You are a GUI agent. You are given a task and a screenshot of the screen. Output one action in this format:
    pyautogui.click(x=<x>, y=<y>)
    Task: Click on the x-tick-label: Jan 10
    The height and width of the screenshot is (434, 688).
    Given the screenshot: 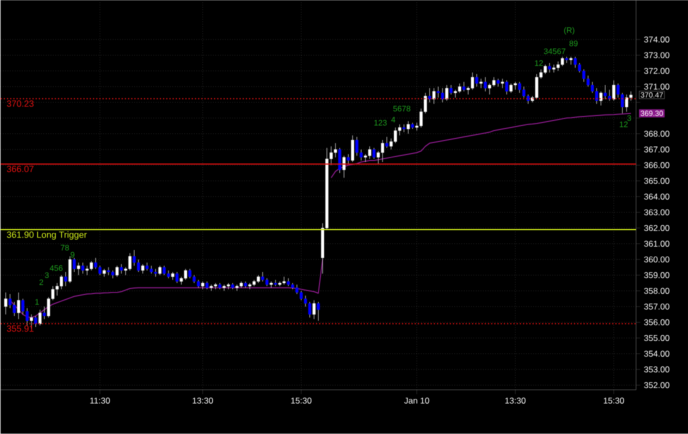 What is the action you would take?
    pyautogui.click(x=417, y=401)
    